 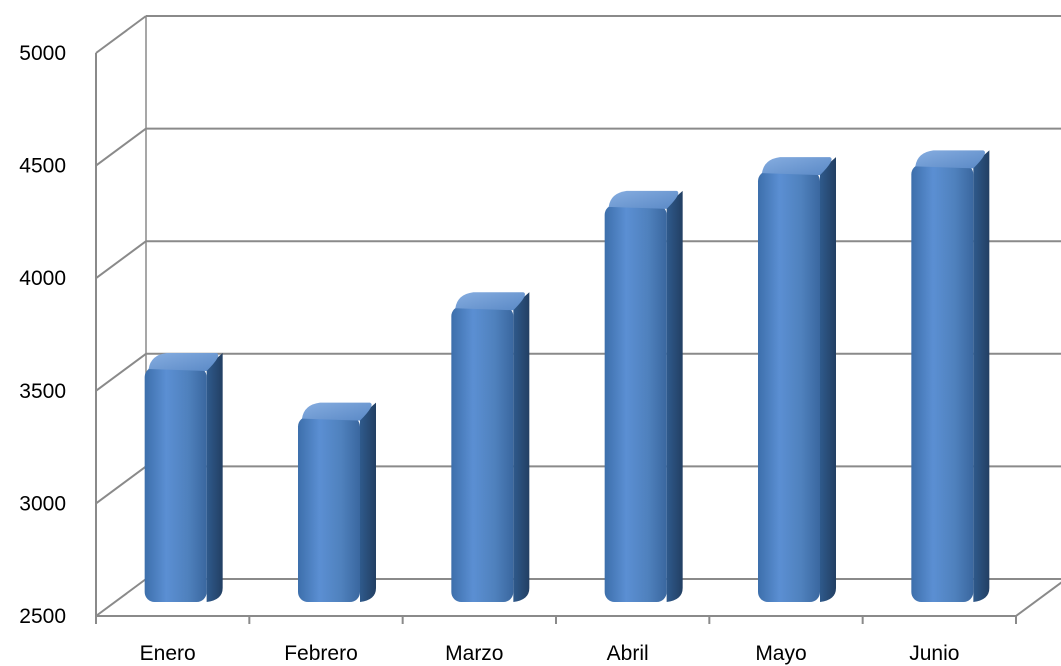 I want to click on x-category-label: Enero, so click(x=168, y=653).